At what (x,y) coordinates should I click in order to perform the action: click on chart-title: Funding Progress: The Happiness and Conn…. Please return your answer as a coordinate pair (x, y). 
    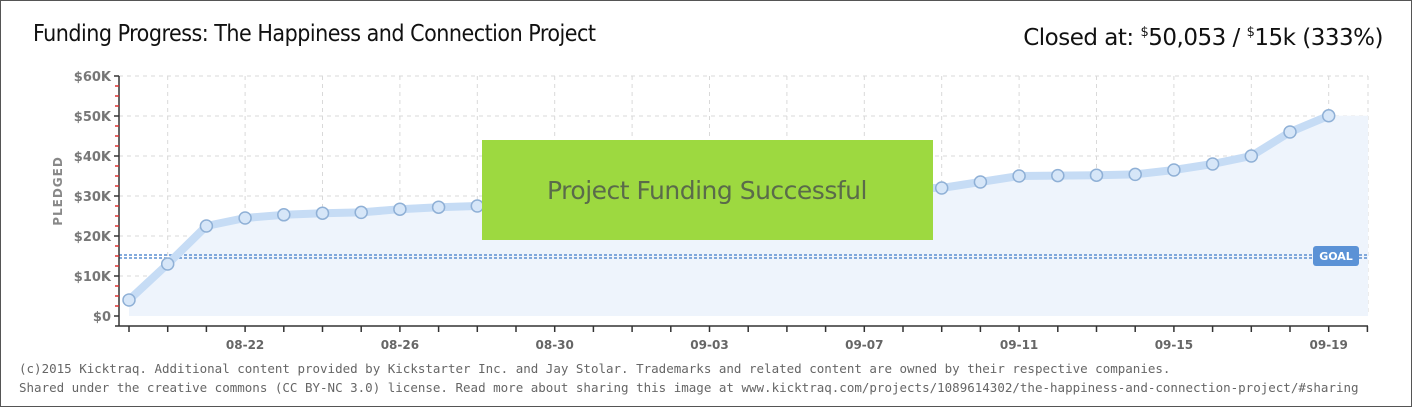
    Looking at the image, I should click on (314, 34).